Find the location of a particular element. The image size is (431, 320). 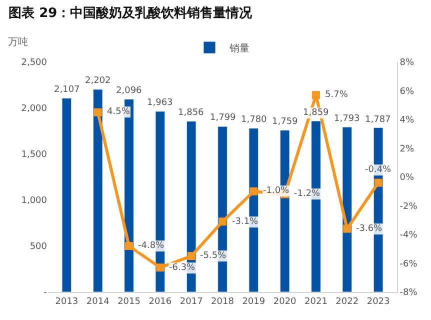

y2-tick-label: 2% is located at coordinates (407, 149).